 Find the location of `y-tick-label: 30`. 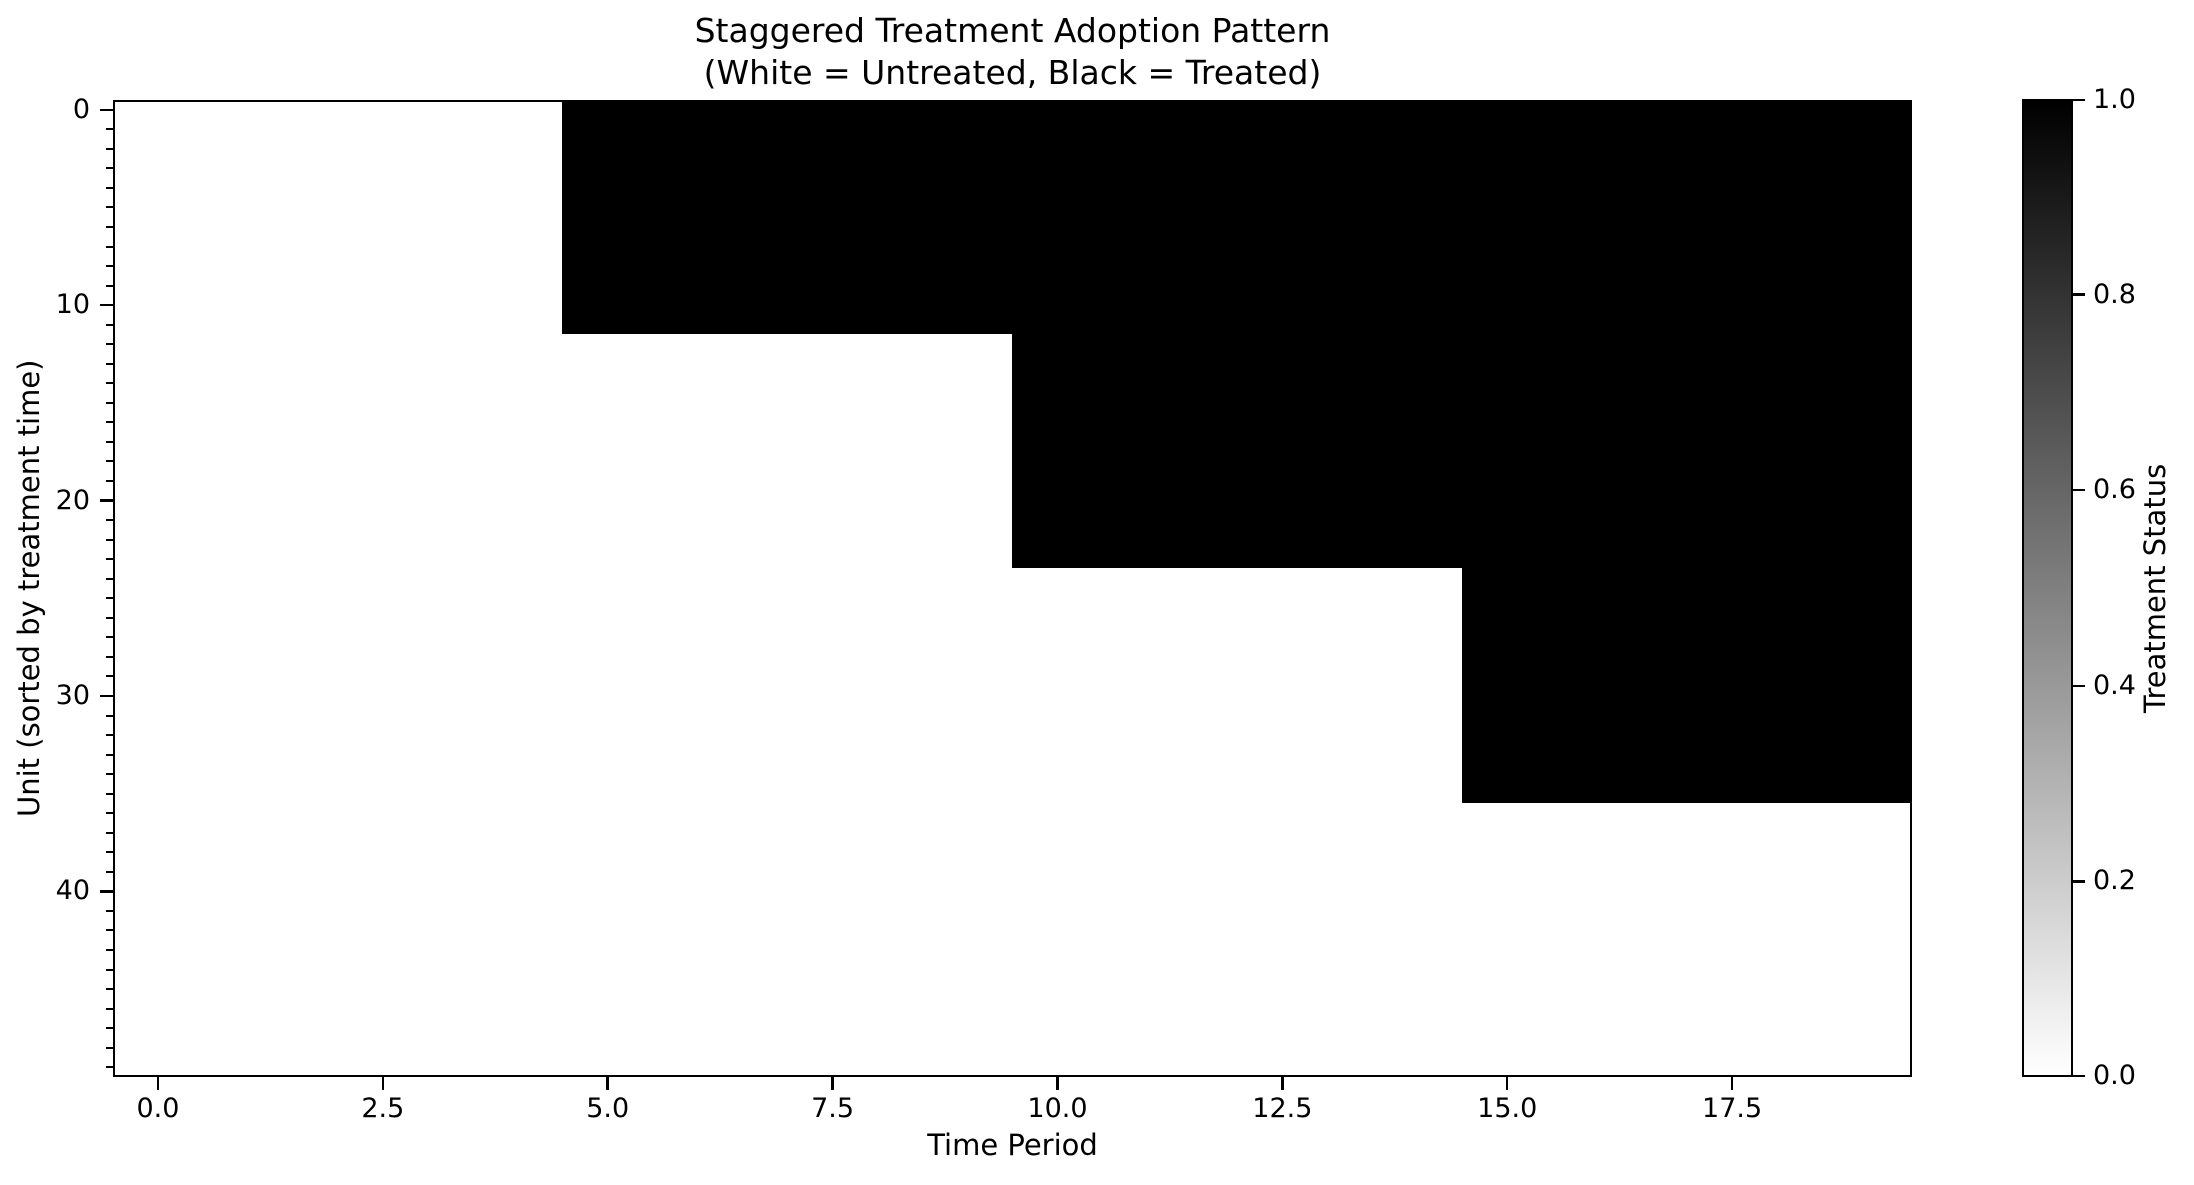

y-tick-label: 30 is located at coordinates (72, 695).